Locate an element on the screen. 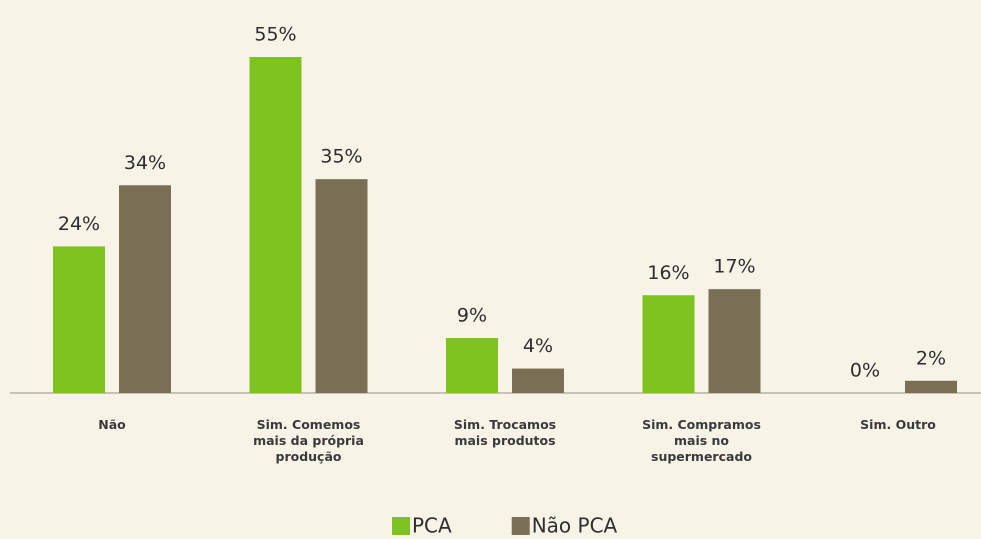 This screenshot has width=981, height=539. value-label: 17% is located at coordinates (734, 267).